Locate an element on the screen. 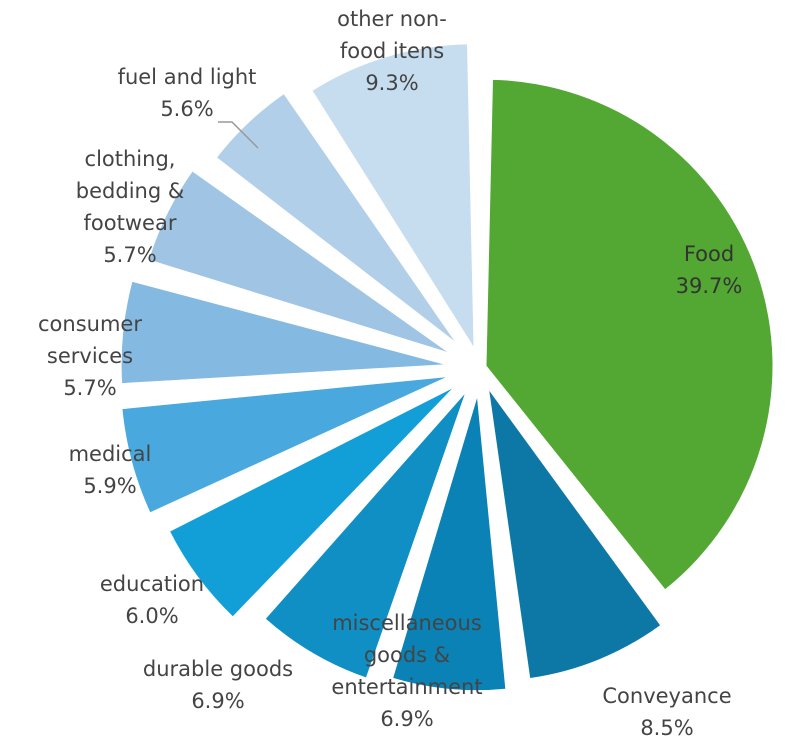 The image size is (795, 743). slice-category-label: Food is located at coordinates (709, 254).